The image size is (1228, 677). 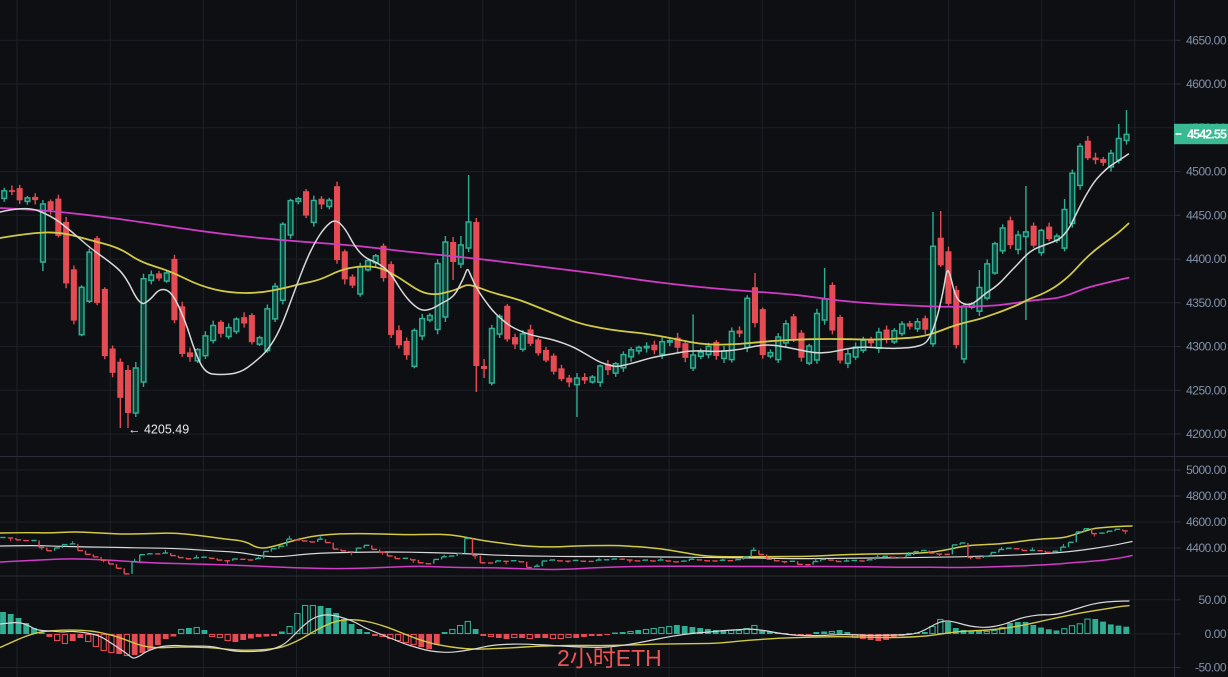 What do you see at coordinates (1206, 303) in the screenshot?
I see `svg-text: 4350.00` at bounding box center [1206, 303].